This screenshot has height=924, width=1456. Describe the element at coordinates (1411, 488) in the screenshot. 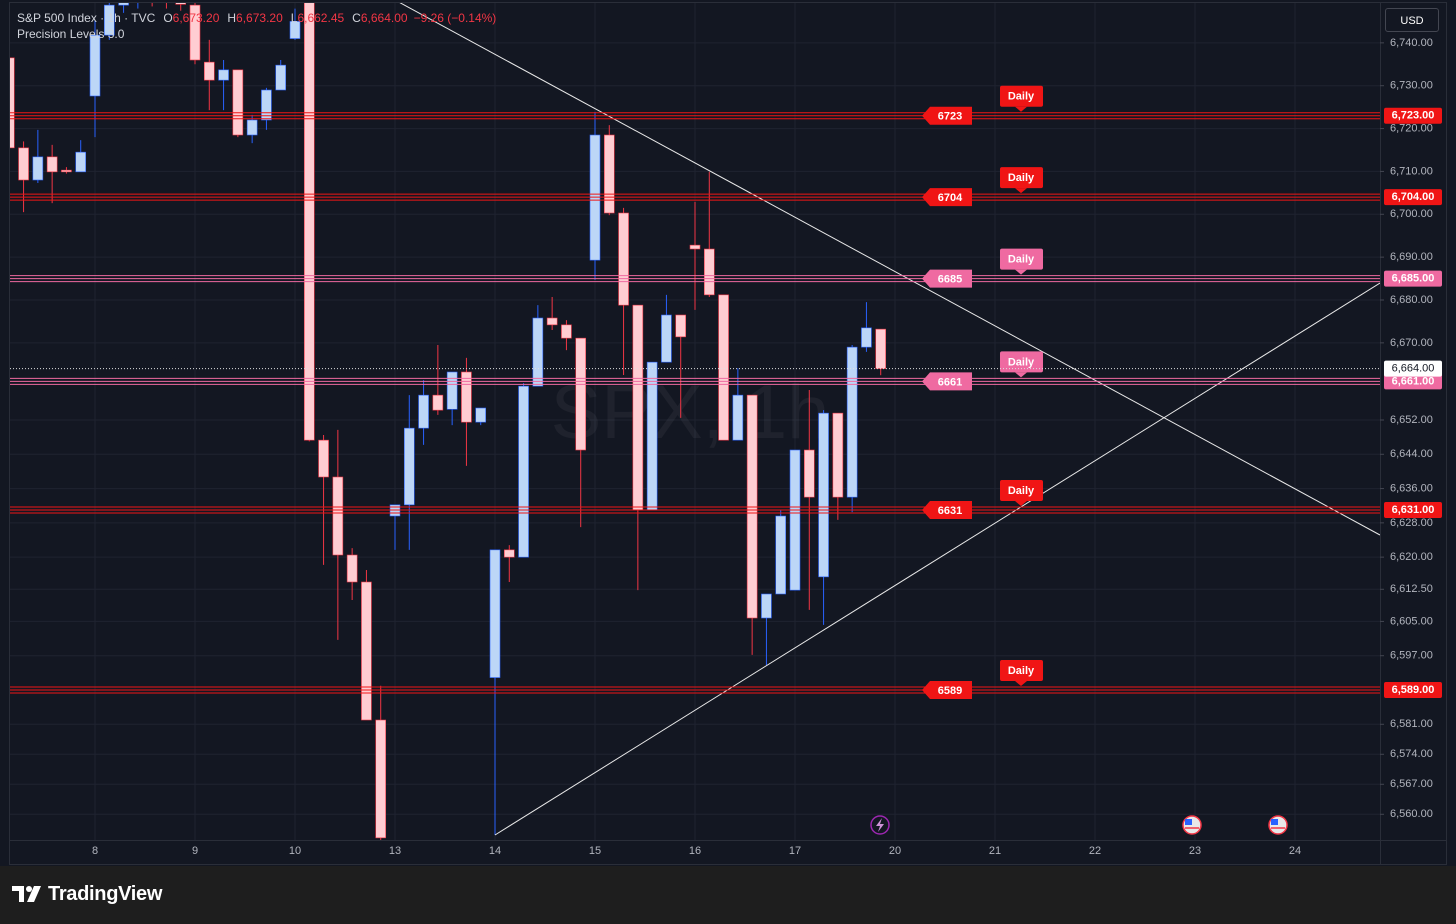

I see `y-tick-label: 6,636.00` at that location.